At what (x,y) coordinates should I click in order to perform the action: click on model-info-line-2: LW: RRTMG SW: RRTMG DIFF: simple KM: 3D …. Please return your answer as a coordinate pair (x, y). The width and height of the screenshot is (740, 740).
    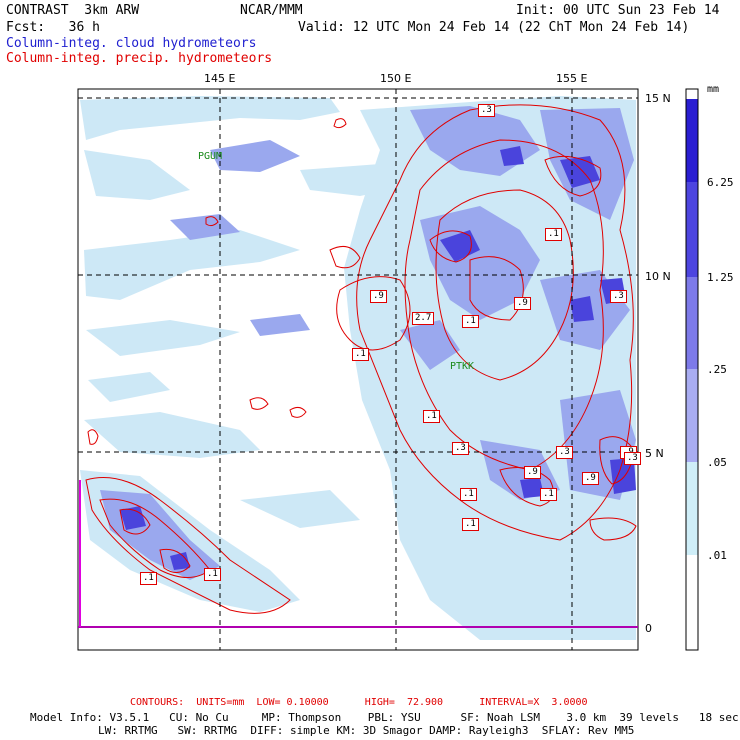
    Looking at the image, I should click on (366, 730).